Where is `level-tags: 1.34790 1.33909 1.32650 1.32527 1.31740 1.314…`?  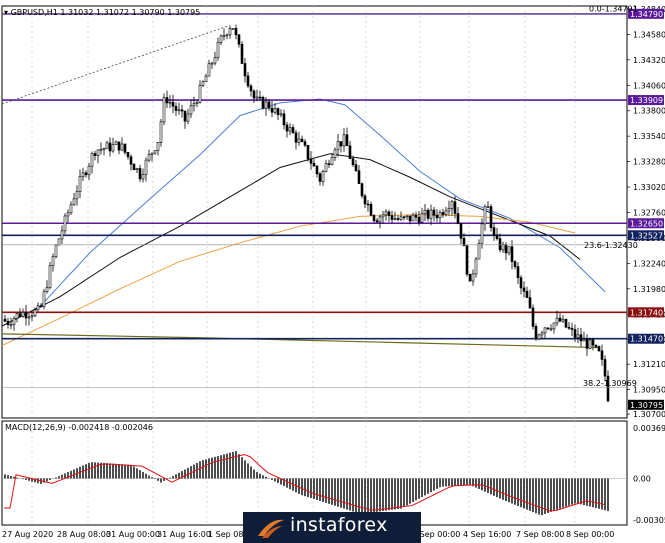 level-tags: 1.34790 1.33909 1.32650 1.32527 1.31740 1.314… is located at coordinates (646, 209).